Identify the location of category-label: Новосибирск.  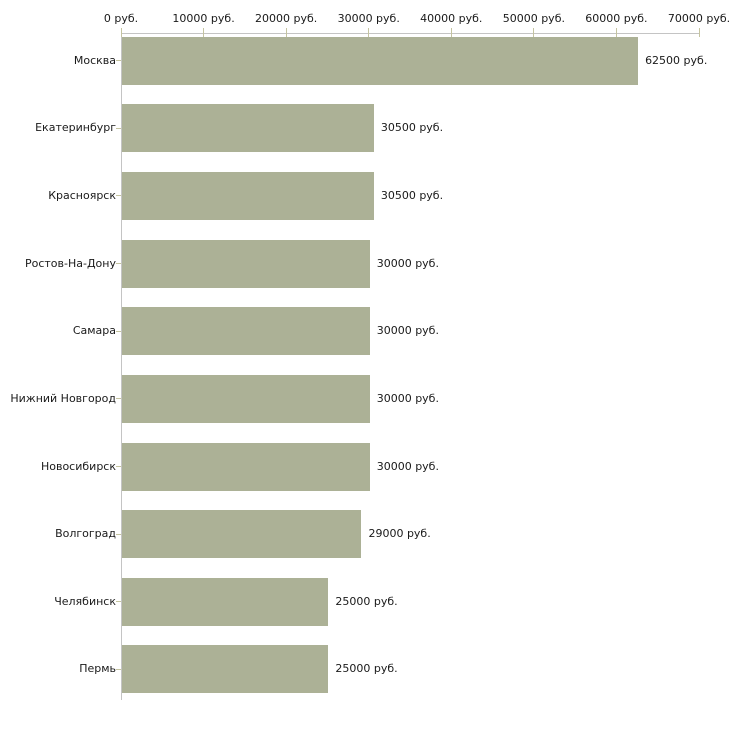
(78, 466).